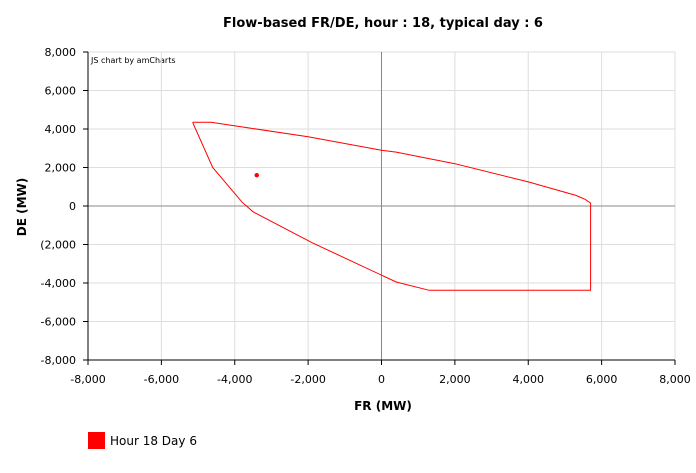 Image resolution: width=696 pixels, height=473 pixels. I want to click on chart-credit: JS chart by amCharts, so click(133, 60).